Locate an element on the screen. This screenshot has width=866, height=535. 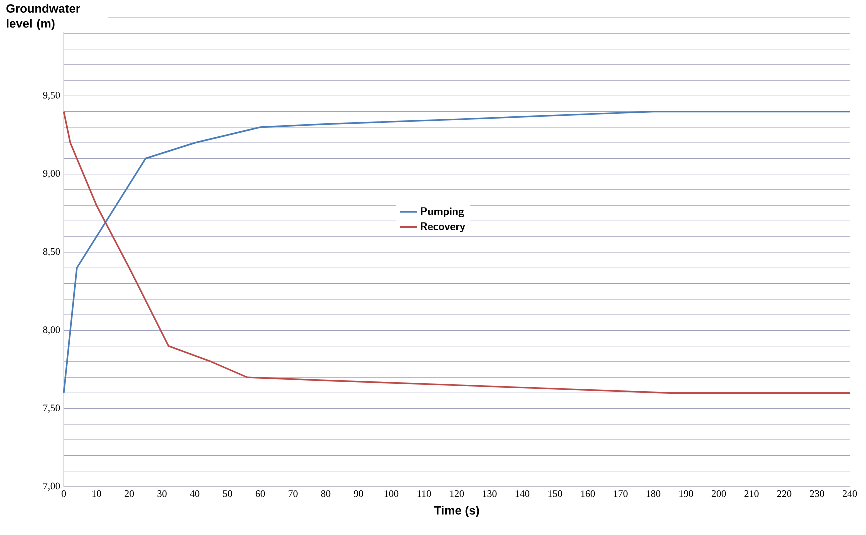
x-tick-label: 120 is located at coordinates (457, 494).